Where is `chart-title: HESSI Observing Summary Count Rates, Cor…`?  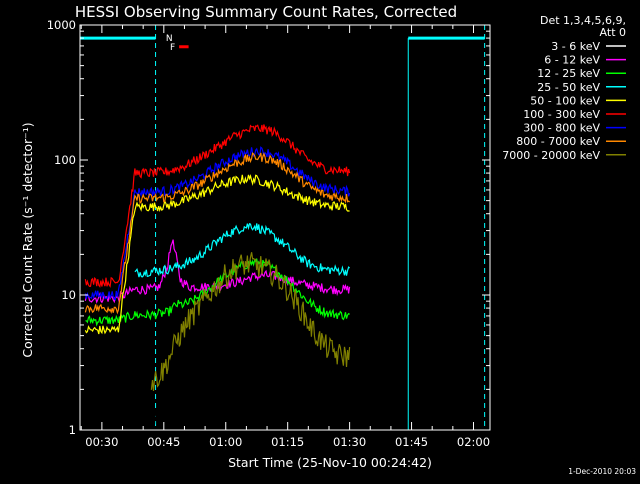
chart-title: HESSI Observing Summary Count Rates, Cor… is located at coordinates (266, 12).